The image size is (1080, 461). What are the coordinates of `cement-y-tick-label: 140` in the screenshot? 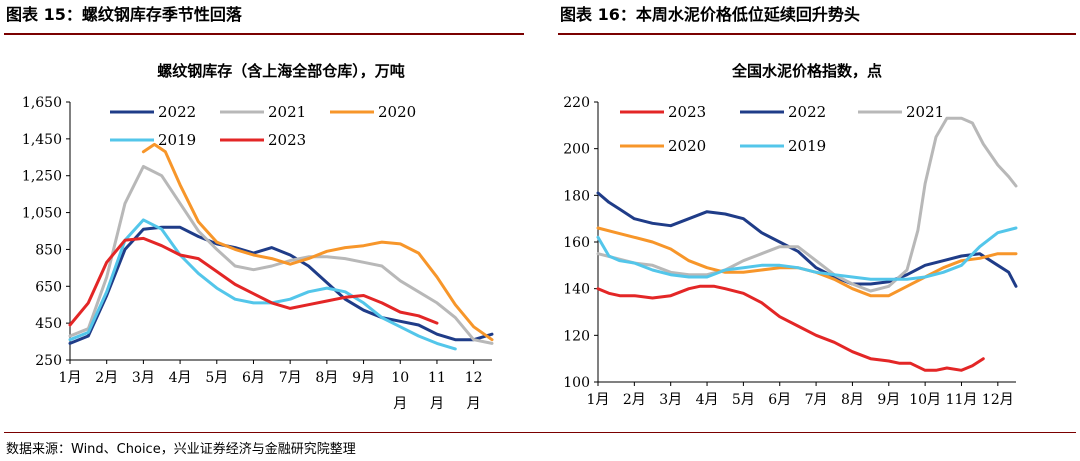 It's located at (576, 290).